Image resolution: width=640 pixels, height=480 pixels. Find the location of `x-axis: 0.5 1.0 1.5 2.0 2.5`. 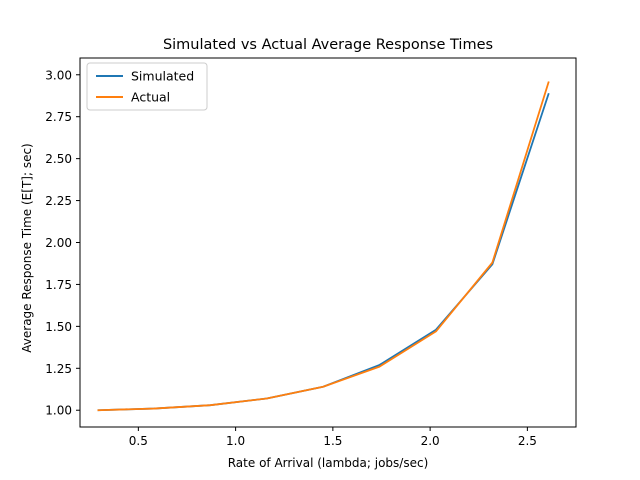

x-axis: 0.5 1.0 1.5 2.0 2.5 is located at coordinates (333, 437).